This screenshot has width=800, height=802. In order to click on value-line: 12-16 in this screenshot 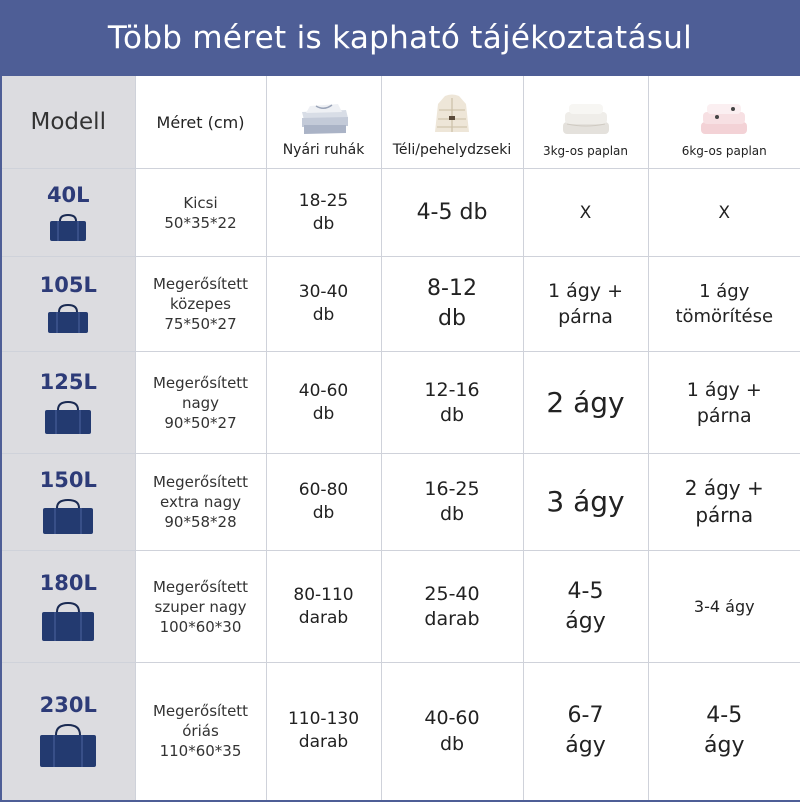, I will do `click(452, 390)`.